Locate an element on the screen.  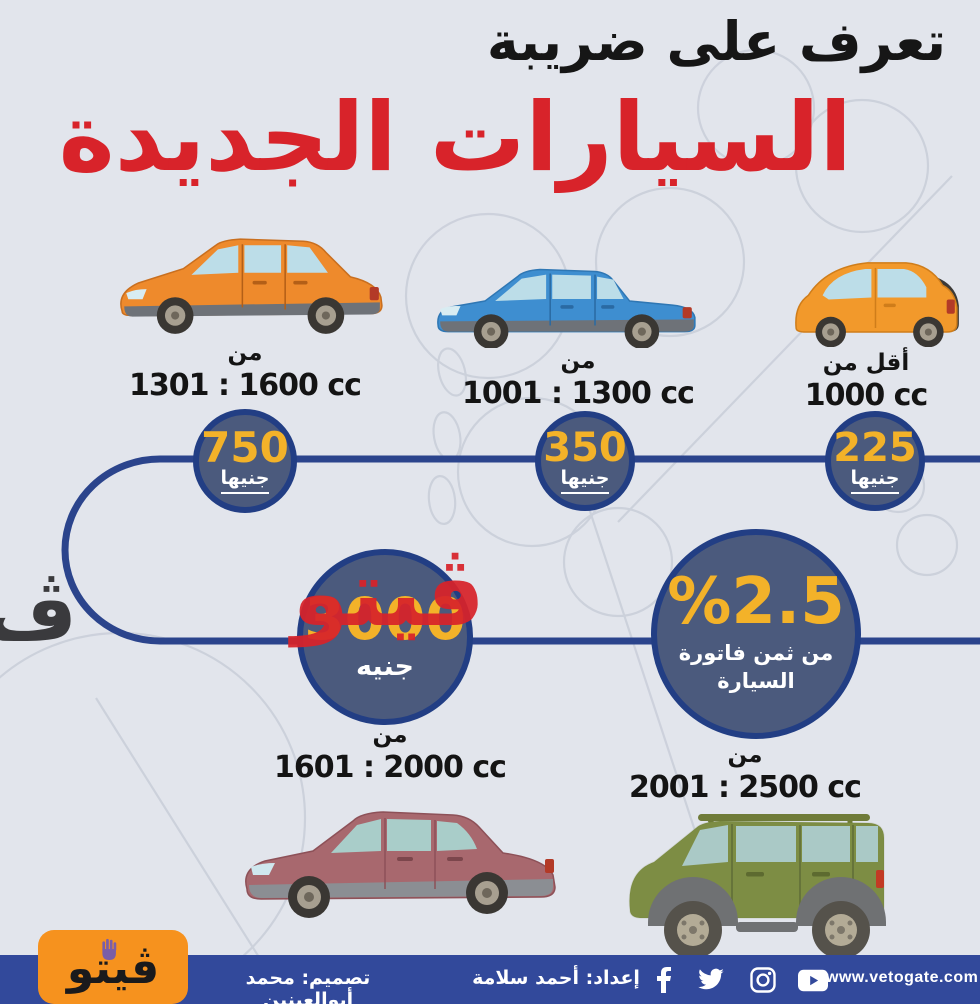
engine-range-1301-1600: من 1301 : 1600 cc is located at coordinates (245, 371).